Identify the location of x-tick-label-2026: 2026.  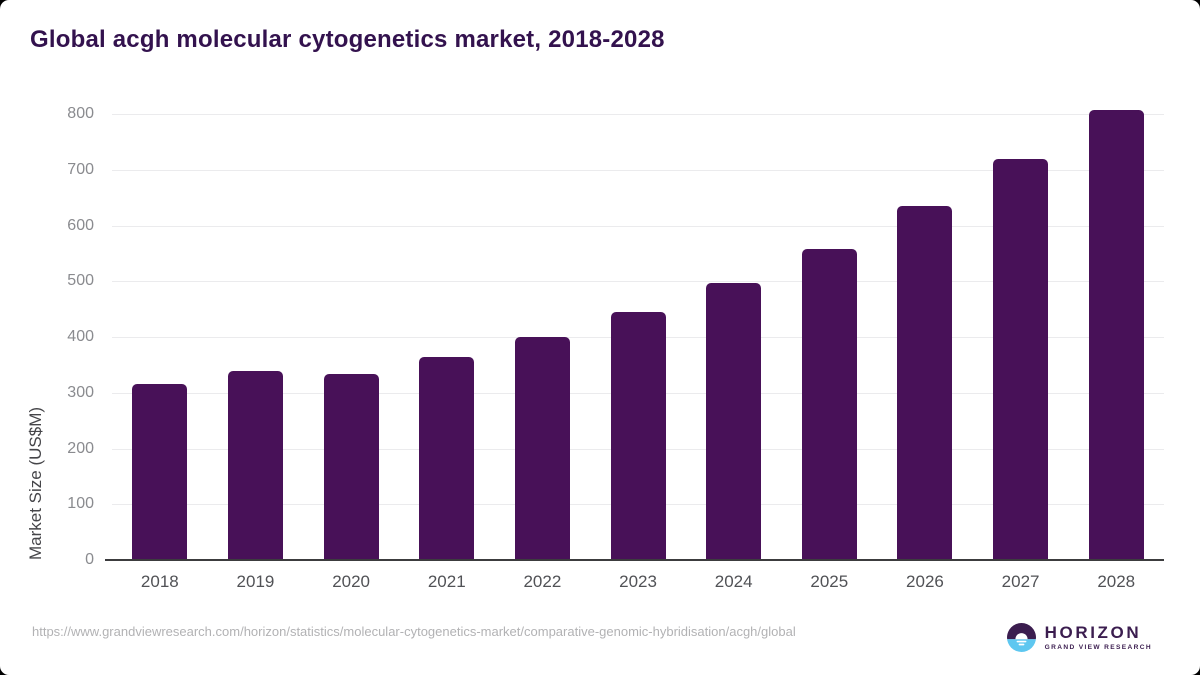
(925, 581).